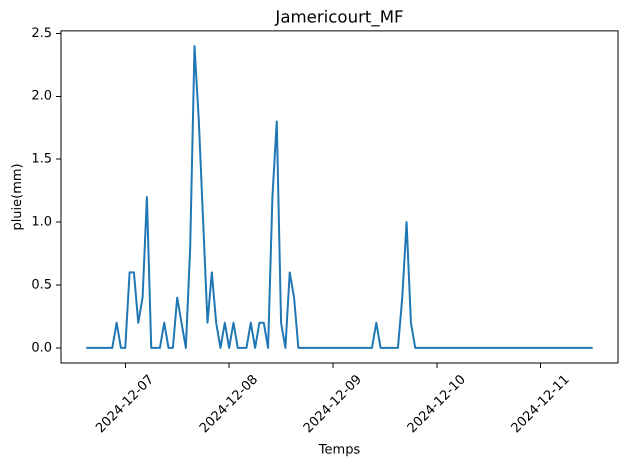 Image resolution: width=630 pixels, height=469 pixels. I want to click on y-tick-label: 1.0, so click(41, 222).